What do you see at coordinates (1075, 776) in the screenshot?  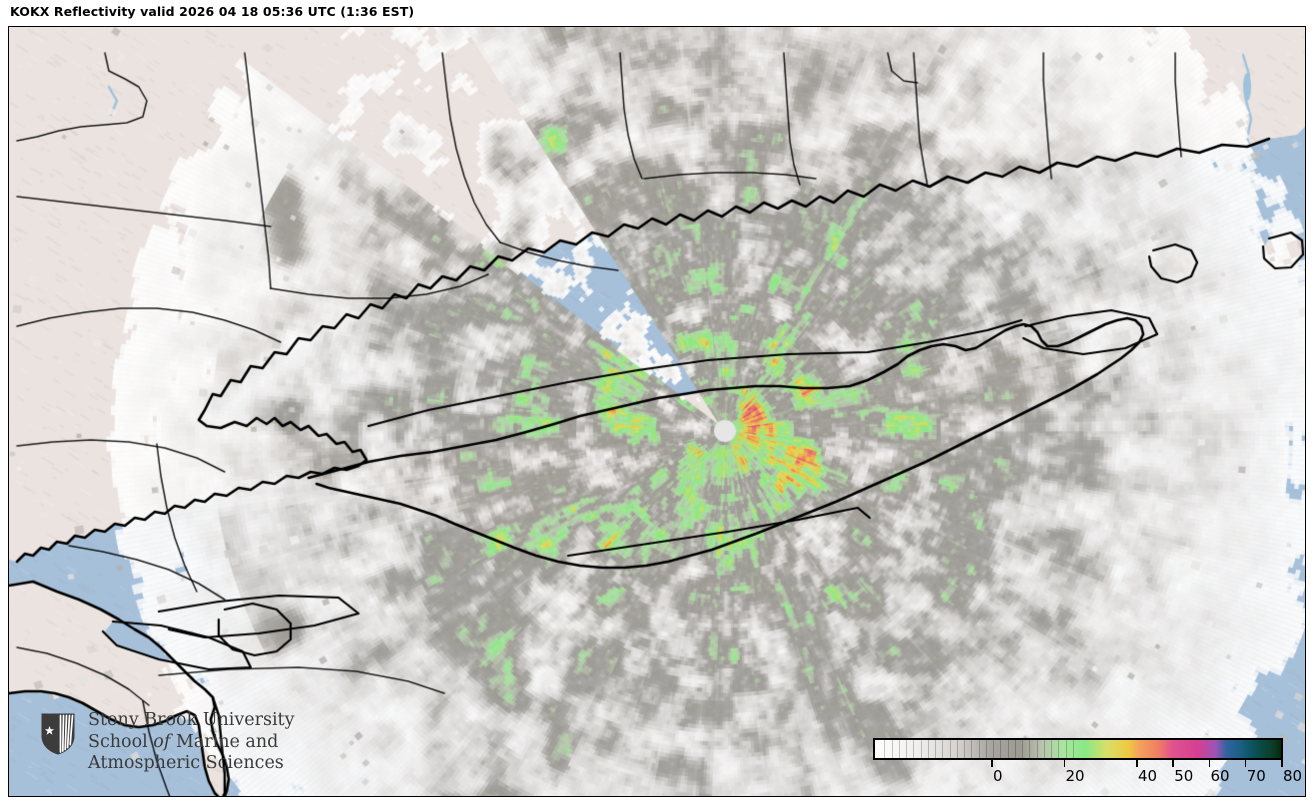 I see `colorbar-tick-label: 20` at bounding box center [1075, 776].